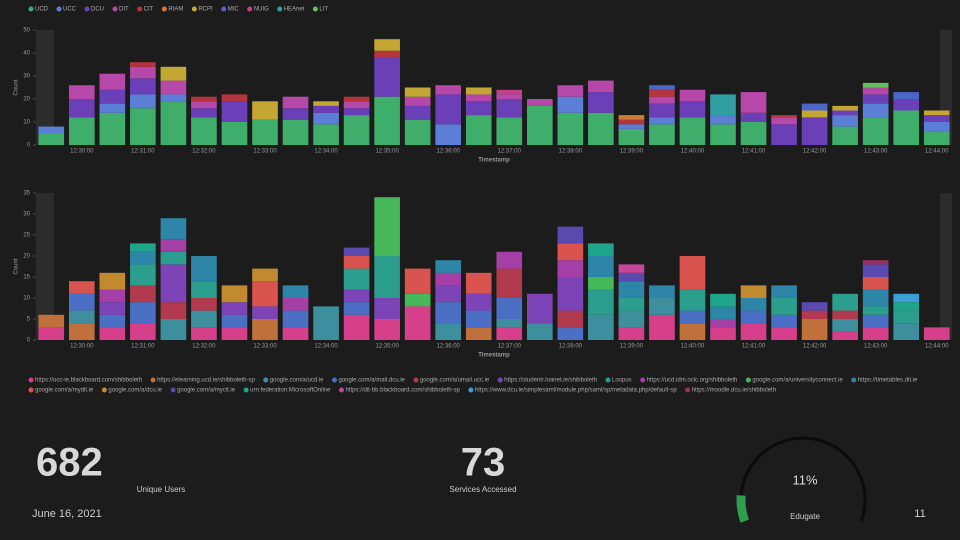 This screenshot has height=540, width=960. Describe the element at coordinates (149, 10) in the screenshot. I see `legend-label: CIT` at that location.